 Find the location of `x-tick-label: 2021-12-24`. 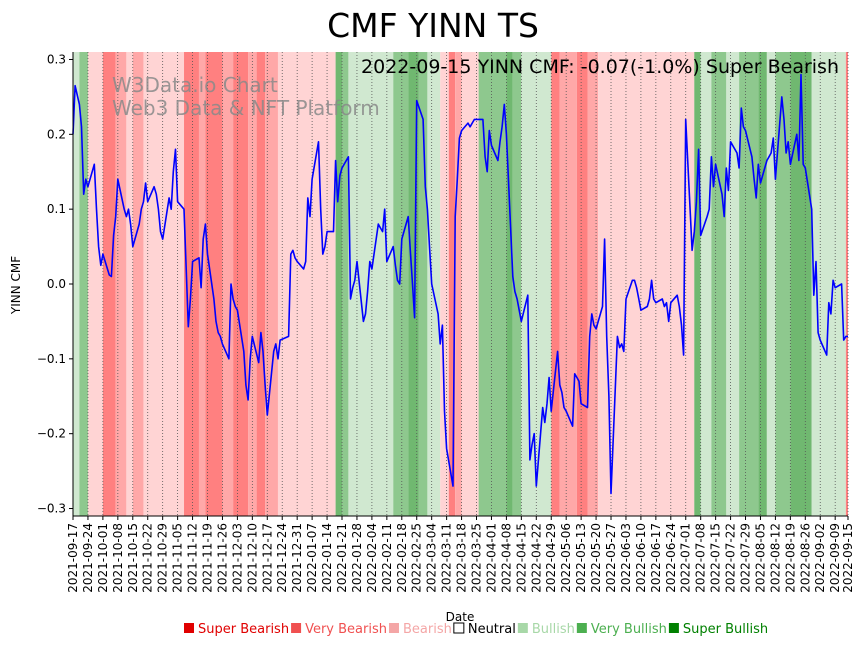

x-tick-label: 2021-12-24 is located at coordinates (282, 558).